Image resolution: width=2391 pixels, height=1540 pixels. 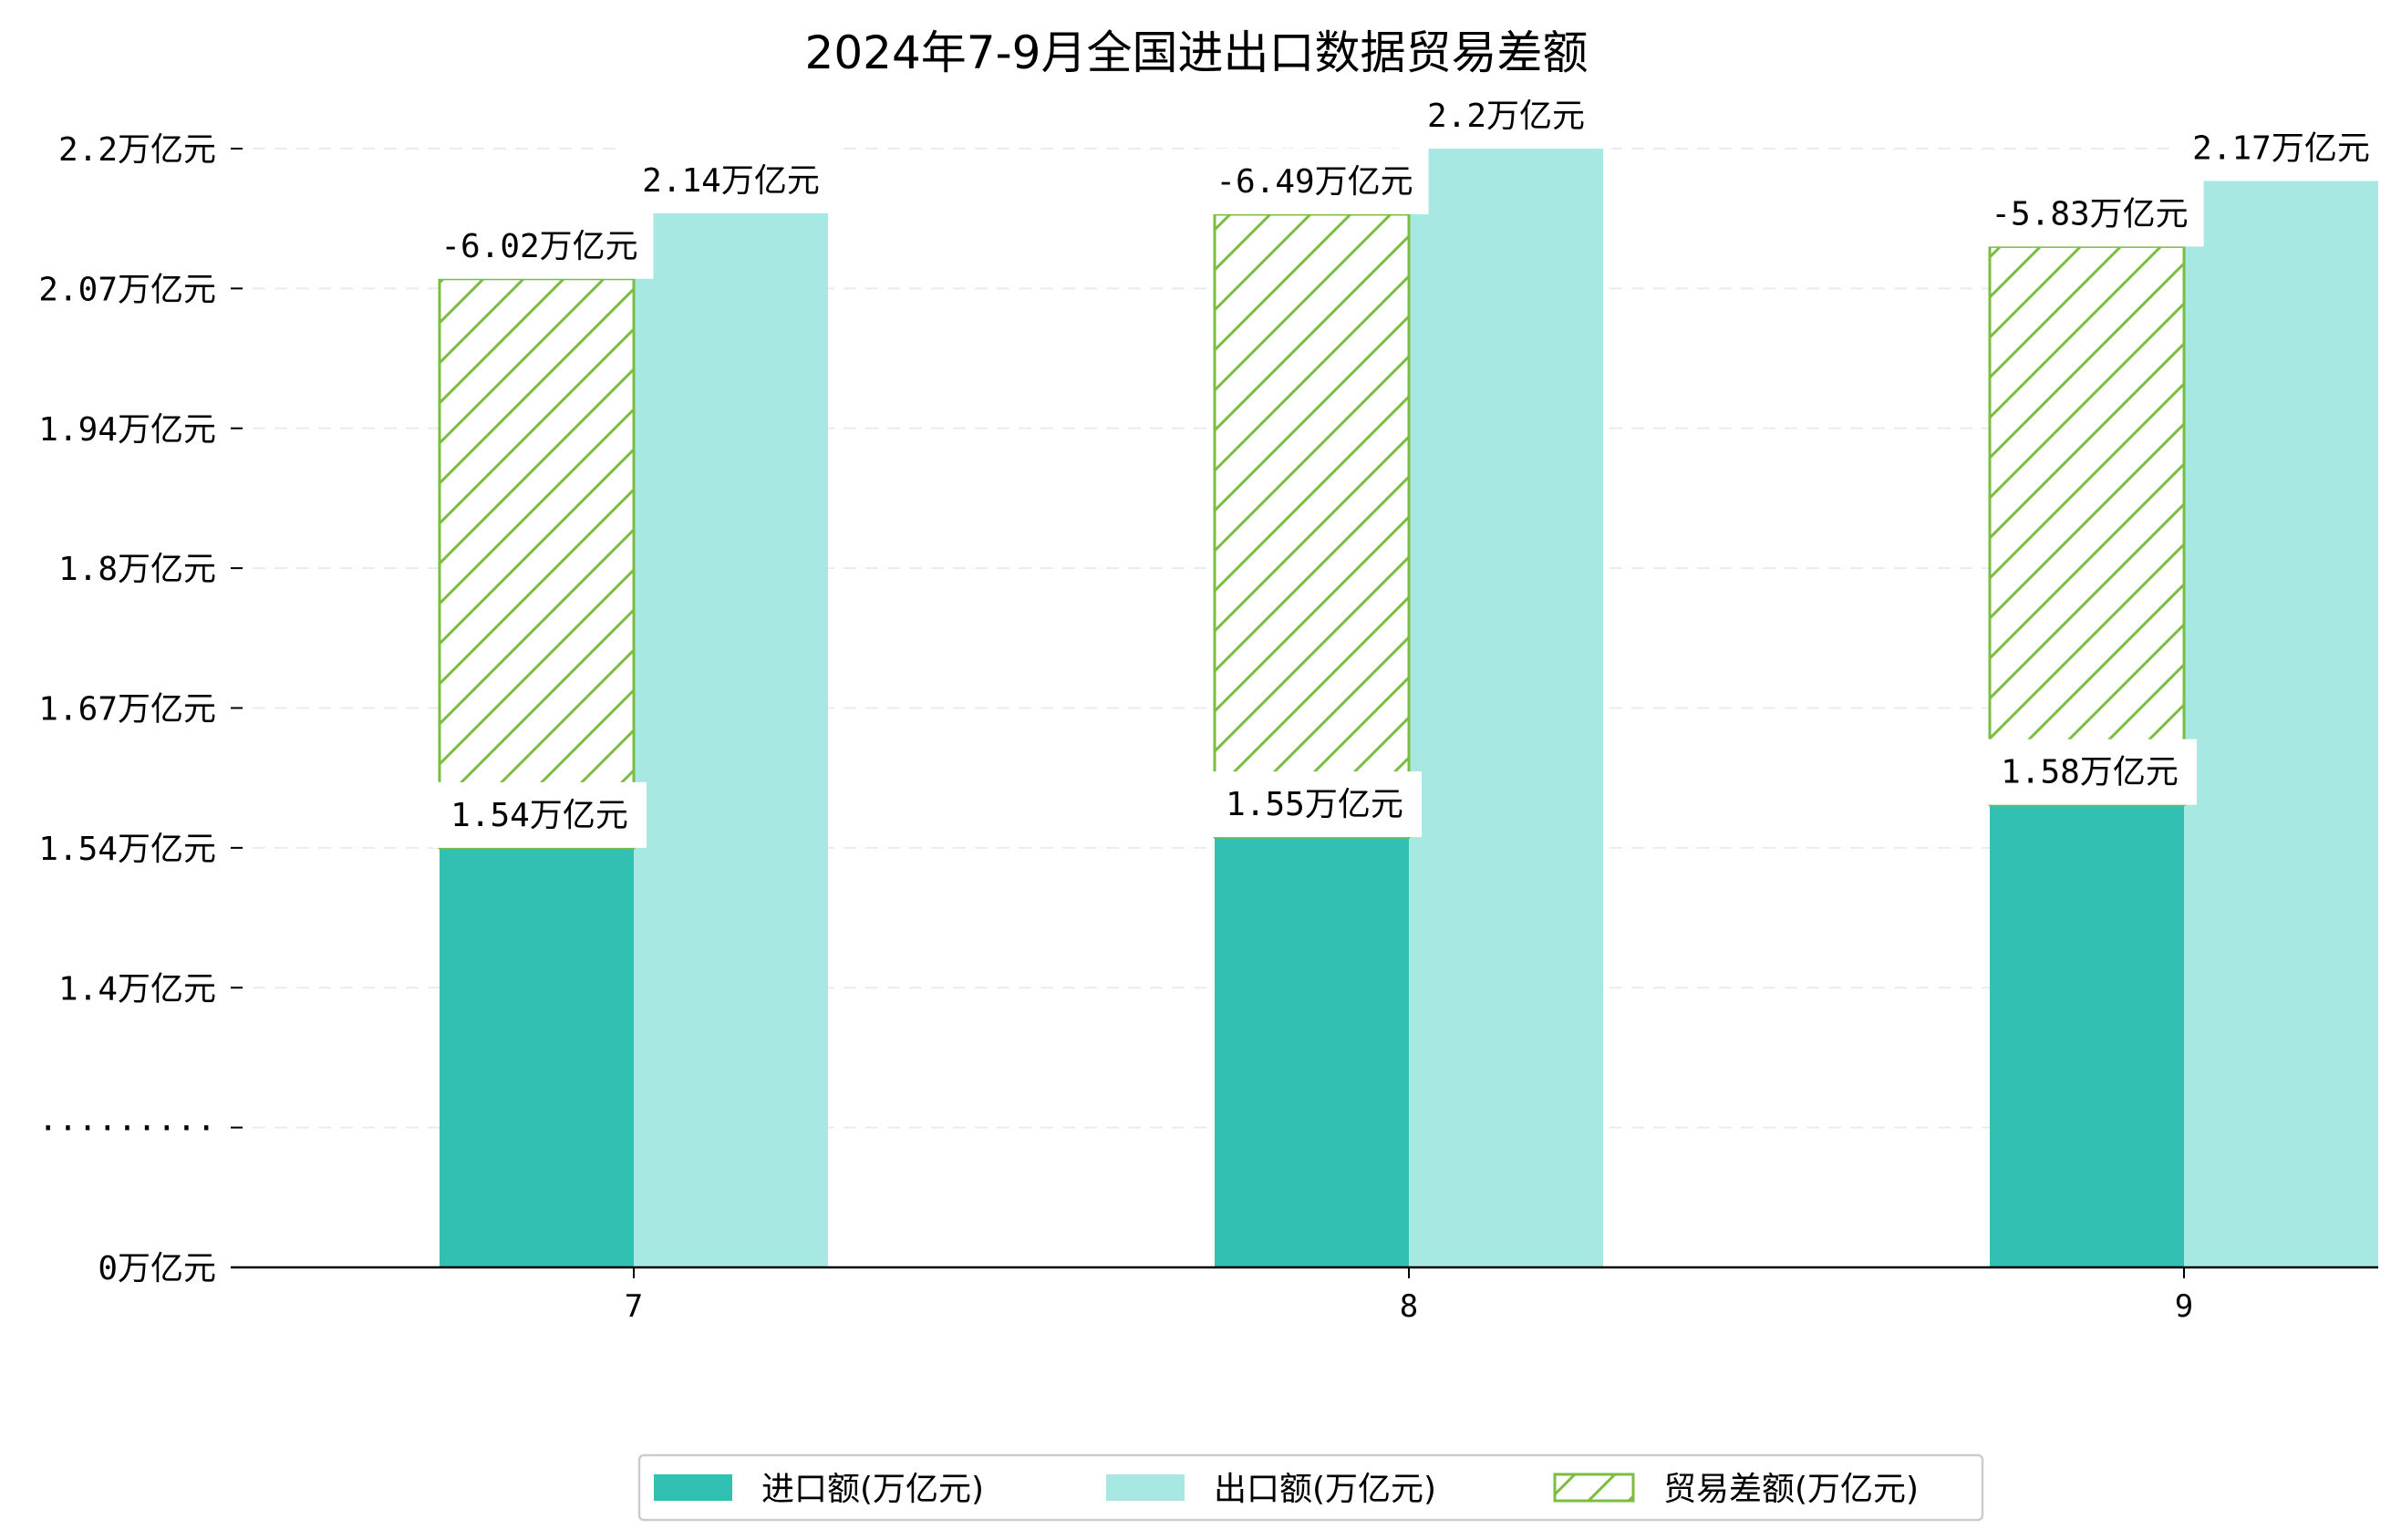 I want to click on data-label-text: -6.49万亿元, so click(x=1315, y=182).